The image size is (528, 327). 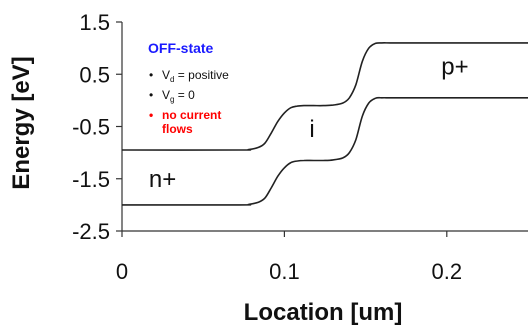 I want to click on y-tick-label: -0.5, so click(x=91, y=127).